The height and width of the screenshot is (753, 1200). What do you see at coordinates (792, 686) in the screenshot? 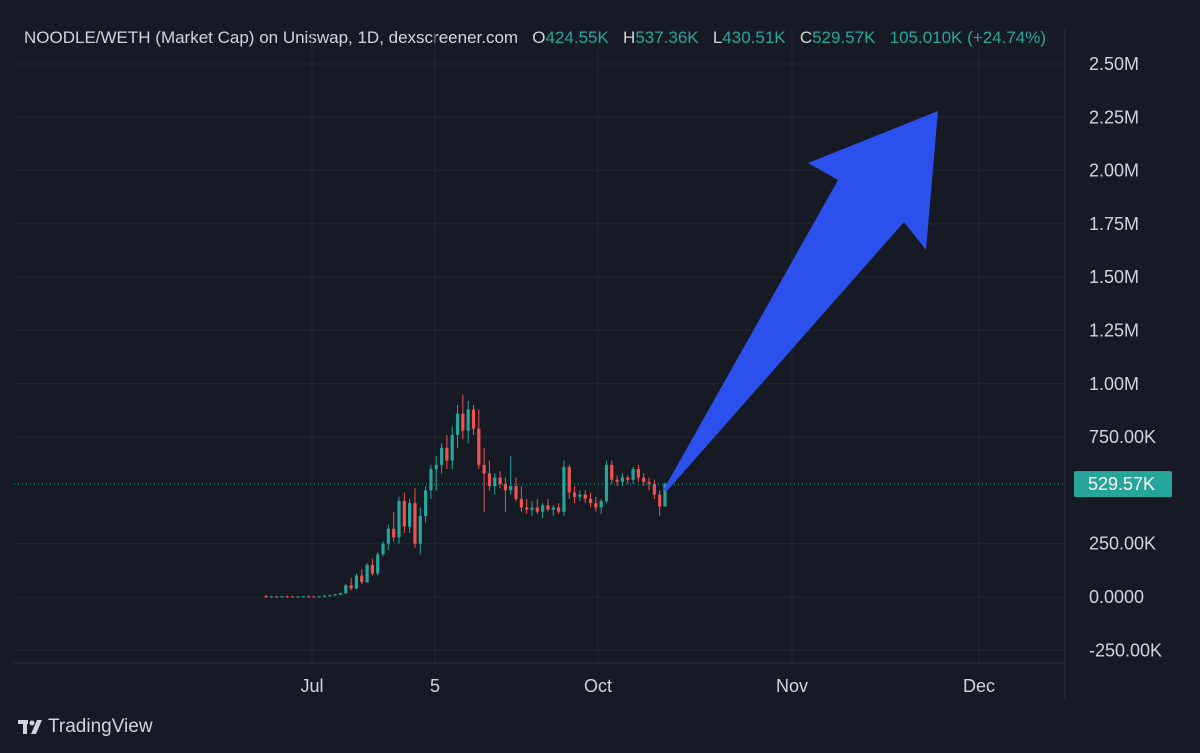
I see `x-tick-label: Nov` at bounding box center [792, 686].